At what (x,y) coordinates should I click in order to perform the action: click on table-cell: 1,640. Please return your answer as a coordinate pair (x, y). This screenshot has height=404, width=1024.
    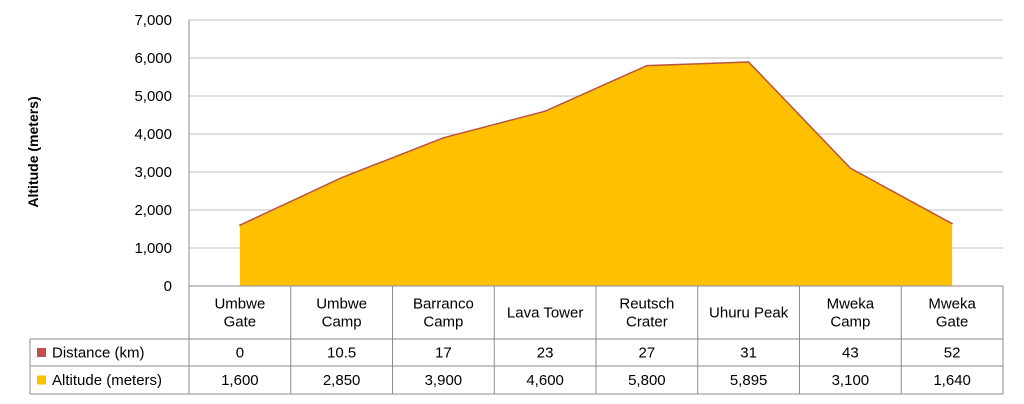
    Looking at the image, I should click on (952, 380).